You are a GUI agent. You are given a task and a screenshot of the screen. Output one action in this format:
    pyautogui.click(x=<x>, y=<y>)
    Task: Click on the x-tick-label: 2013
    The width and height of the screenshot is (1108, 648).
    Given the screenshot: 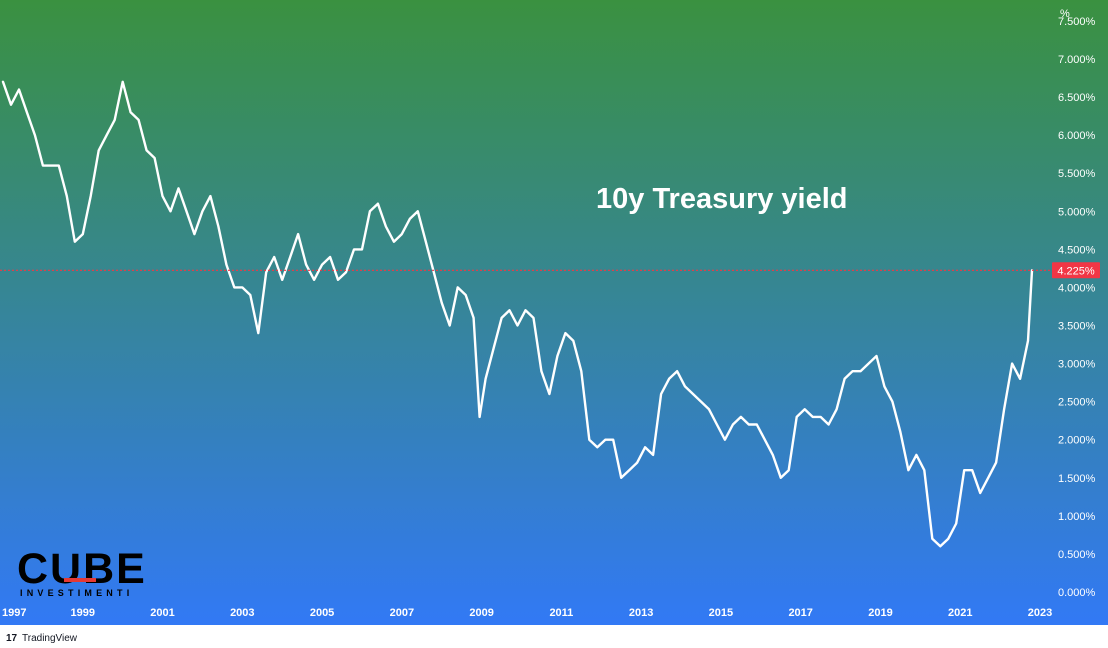 What is the action you would take?
    pyautogui.click(x=641, y=613)
    